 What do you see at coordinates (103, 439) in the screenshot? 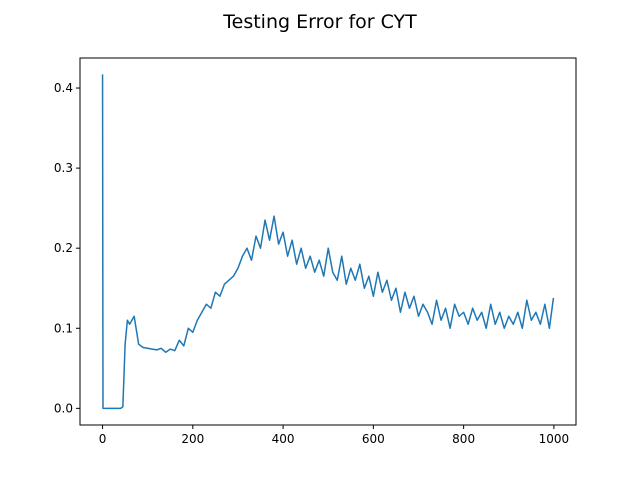
I see `x-tick-label: 0` at bounding box center [103, 439].